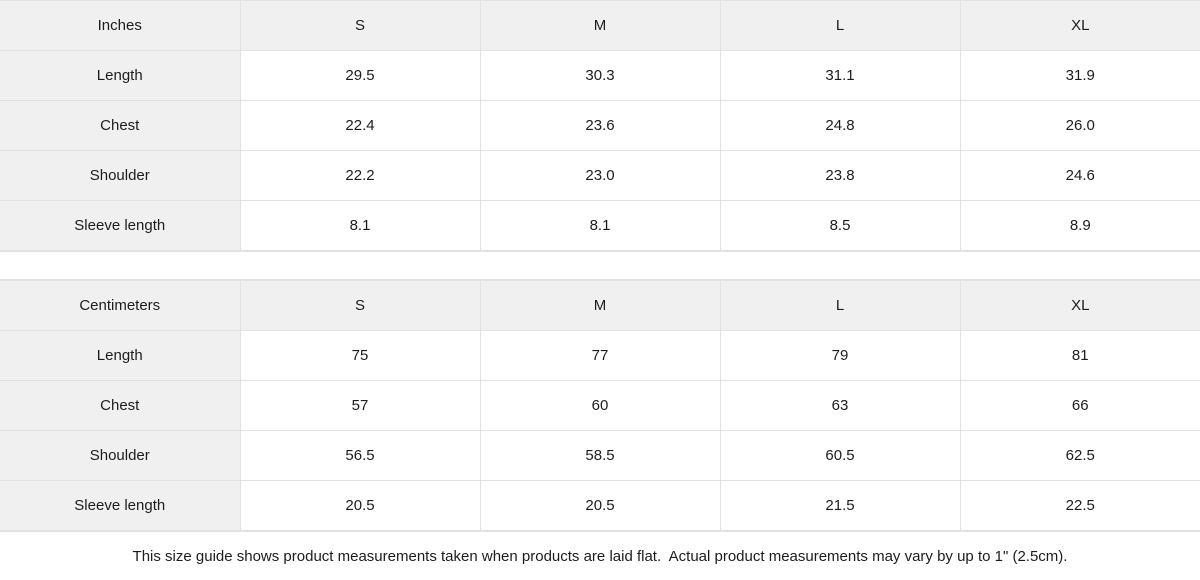 This screenshot has height=580, width=1200. What do you see at coordinates (1079, 406) in the screenshot?
I see `cell-chest-xl: 66` at bounding box center [1079, 406].